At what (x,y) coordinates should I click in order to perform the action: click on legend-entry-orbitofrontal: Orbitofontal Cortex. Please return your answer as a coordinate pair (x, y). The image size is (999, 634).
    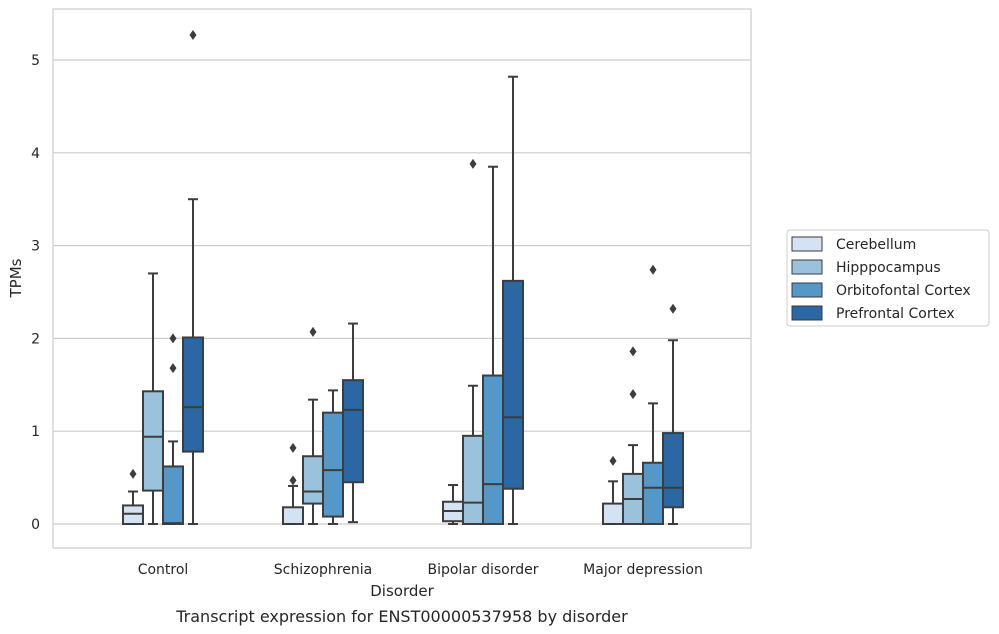
    Looking at the image, I should click on (881, 290).